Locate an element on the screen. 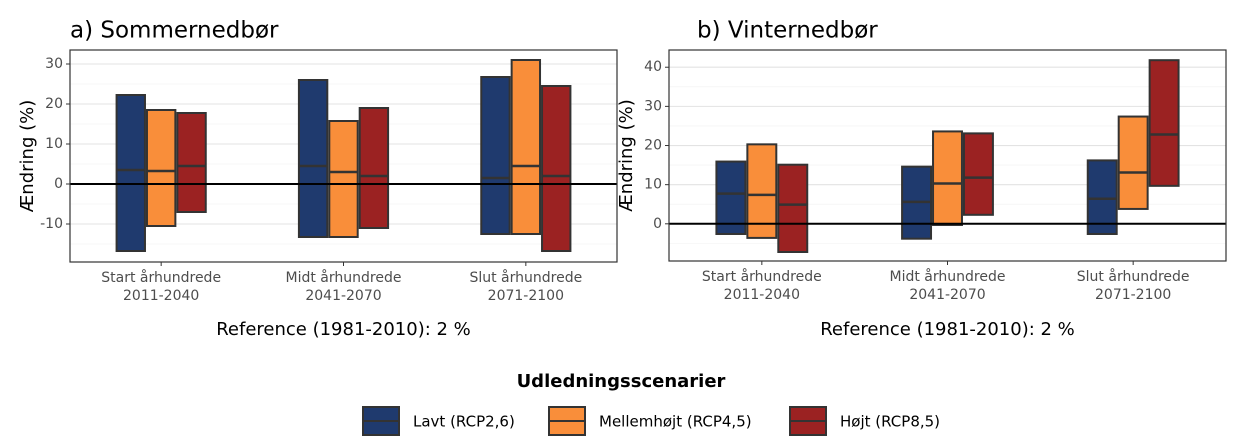 The width and height of the screenshot is (1242, 437). legend-label: Højt (RCP8,5) is located at coordinates (890, 422).